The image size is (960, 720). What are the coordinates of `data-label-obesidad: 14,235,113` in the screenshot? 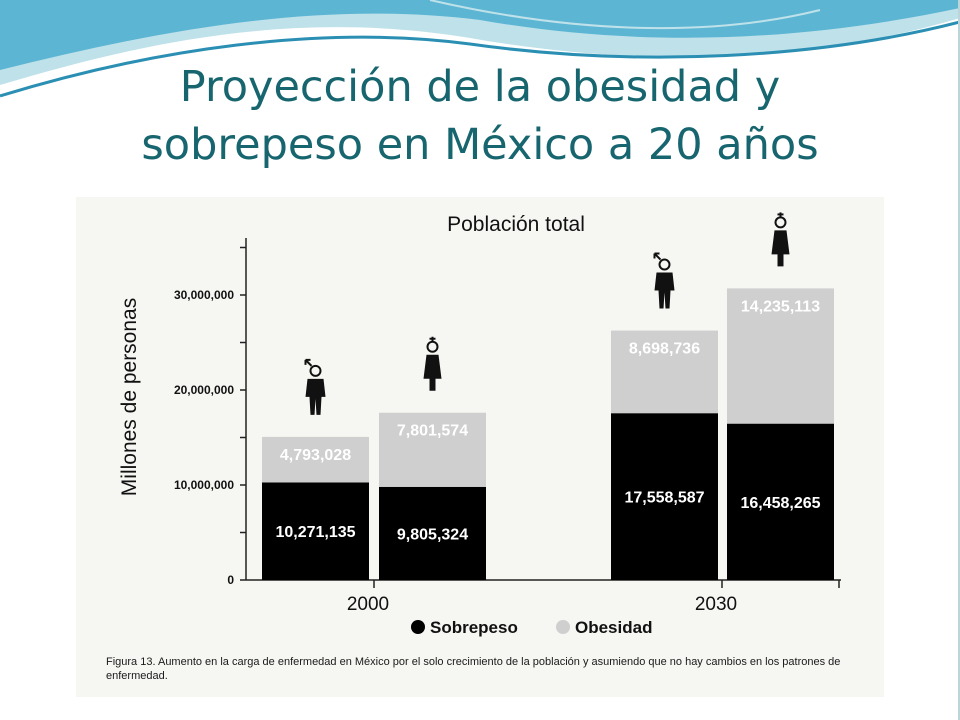 It's located at (780, 306).